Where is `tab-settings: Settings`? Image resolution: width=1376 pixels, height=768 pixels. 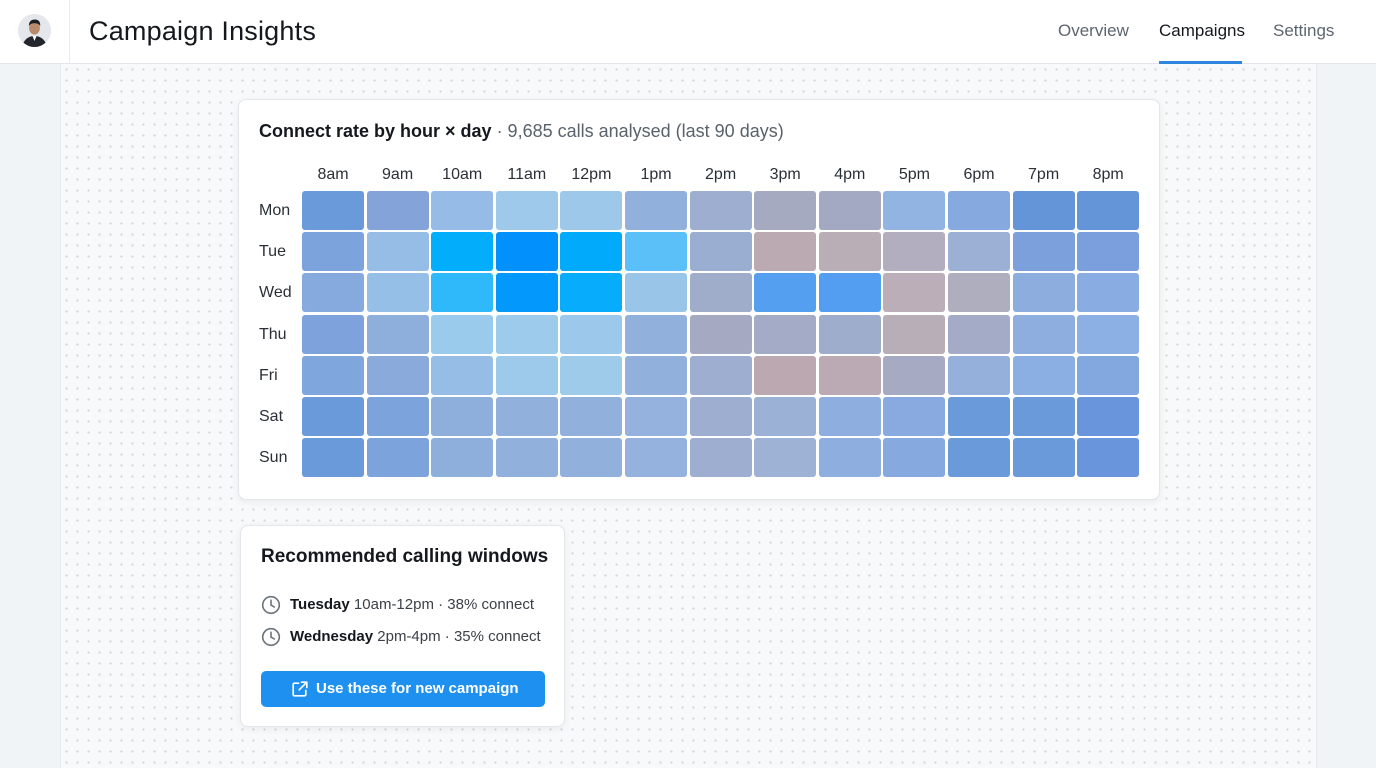
tab-settings: Settings is located at coordinates (1304, 30).